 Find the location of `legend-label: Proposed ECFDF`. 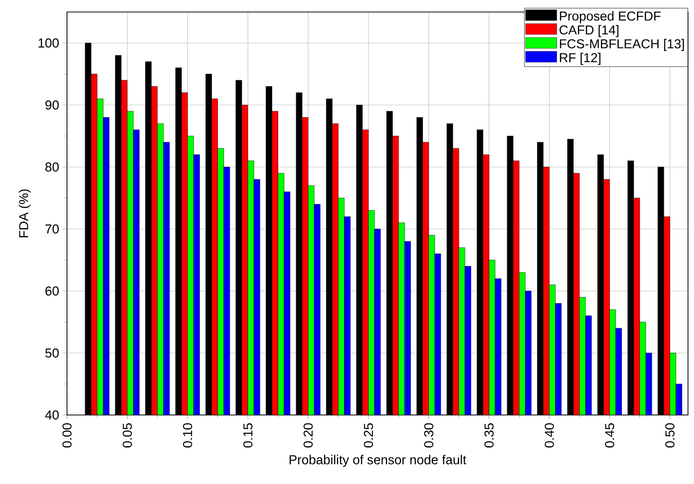

legend-label: Proposed ECFDF is located at coordinates (610, 17).